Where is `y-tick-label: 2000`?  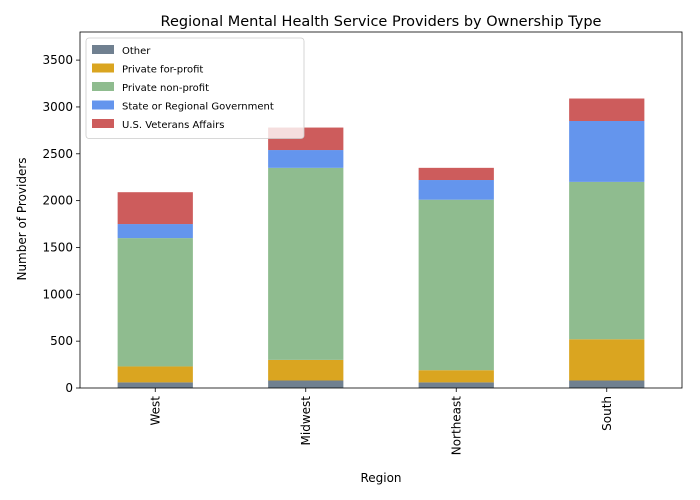
y-tick-label: 2000 is located at coordinates (57, 201).